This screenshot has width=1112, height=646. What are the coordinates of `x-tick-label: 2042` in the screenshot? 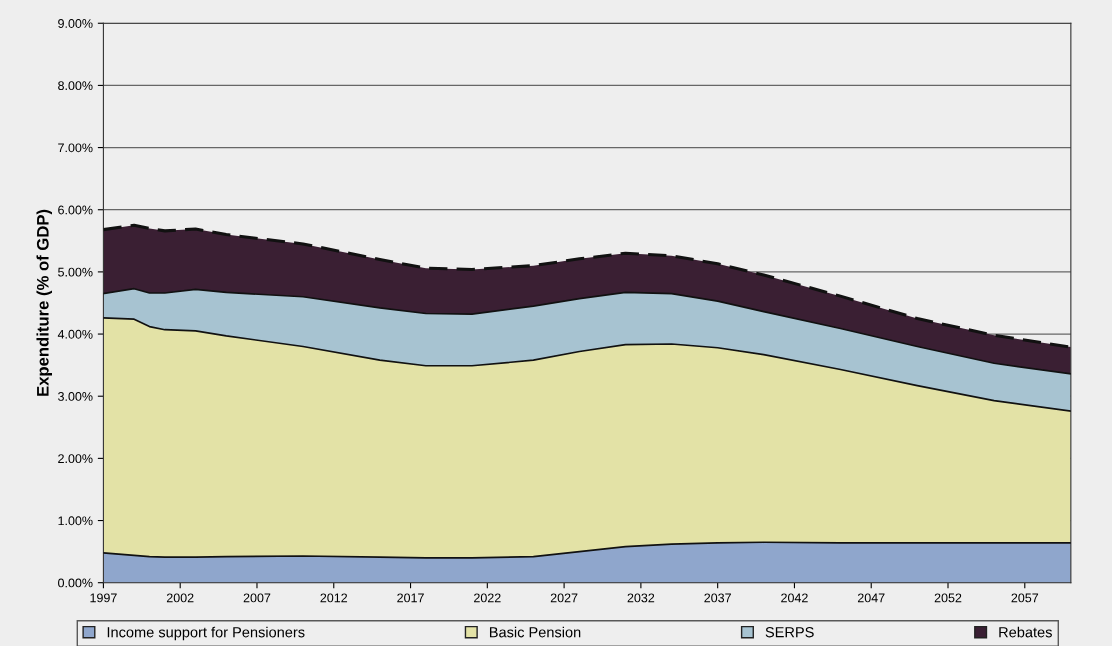 It's located at (794, 598).